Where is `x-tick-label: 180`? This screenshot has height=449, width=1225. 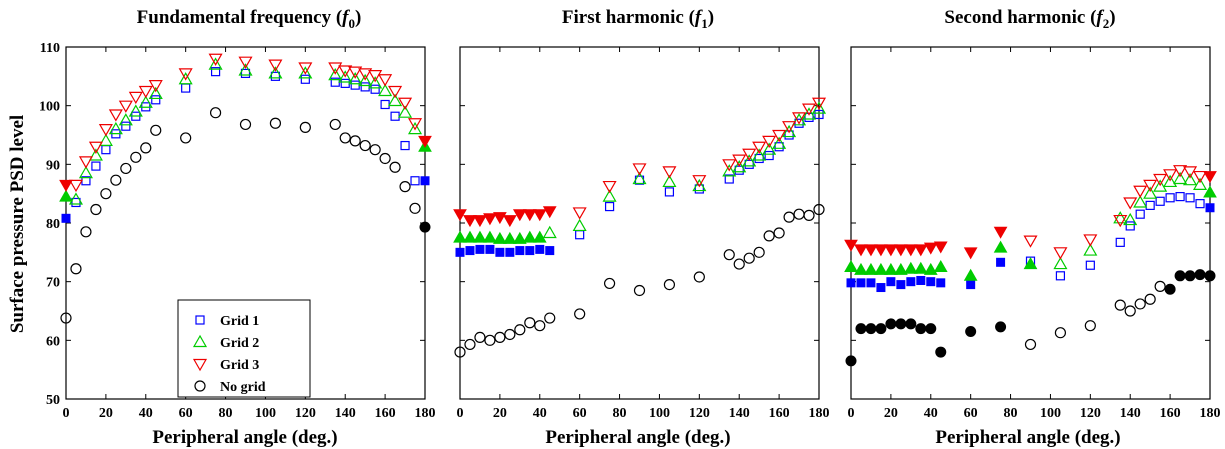
x-tick-label: 180 is located at coordinates (819, 413).